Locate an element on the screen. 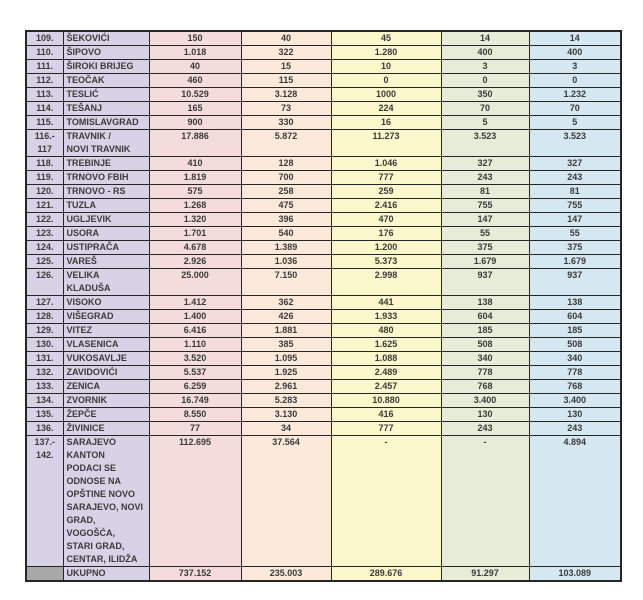  table-row: 115. TOMISLAVGRAD 900 330 16 5 5 is located at coordinates (323, 122).